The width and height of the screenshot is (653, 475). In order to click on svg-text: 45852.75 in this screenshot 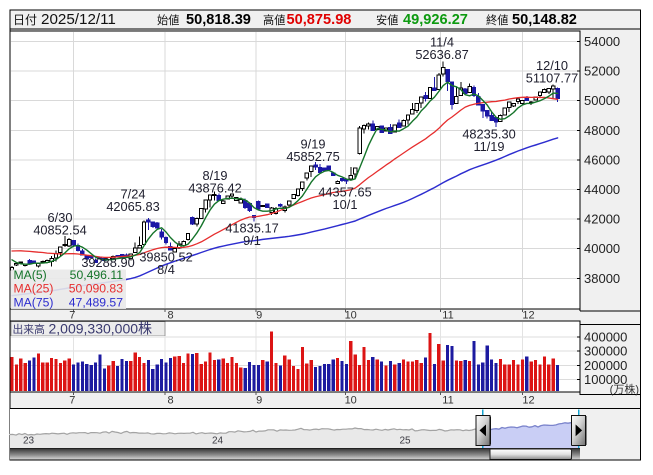, I will do `click(312, 156)`.